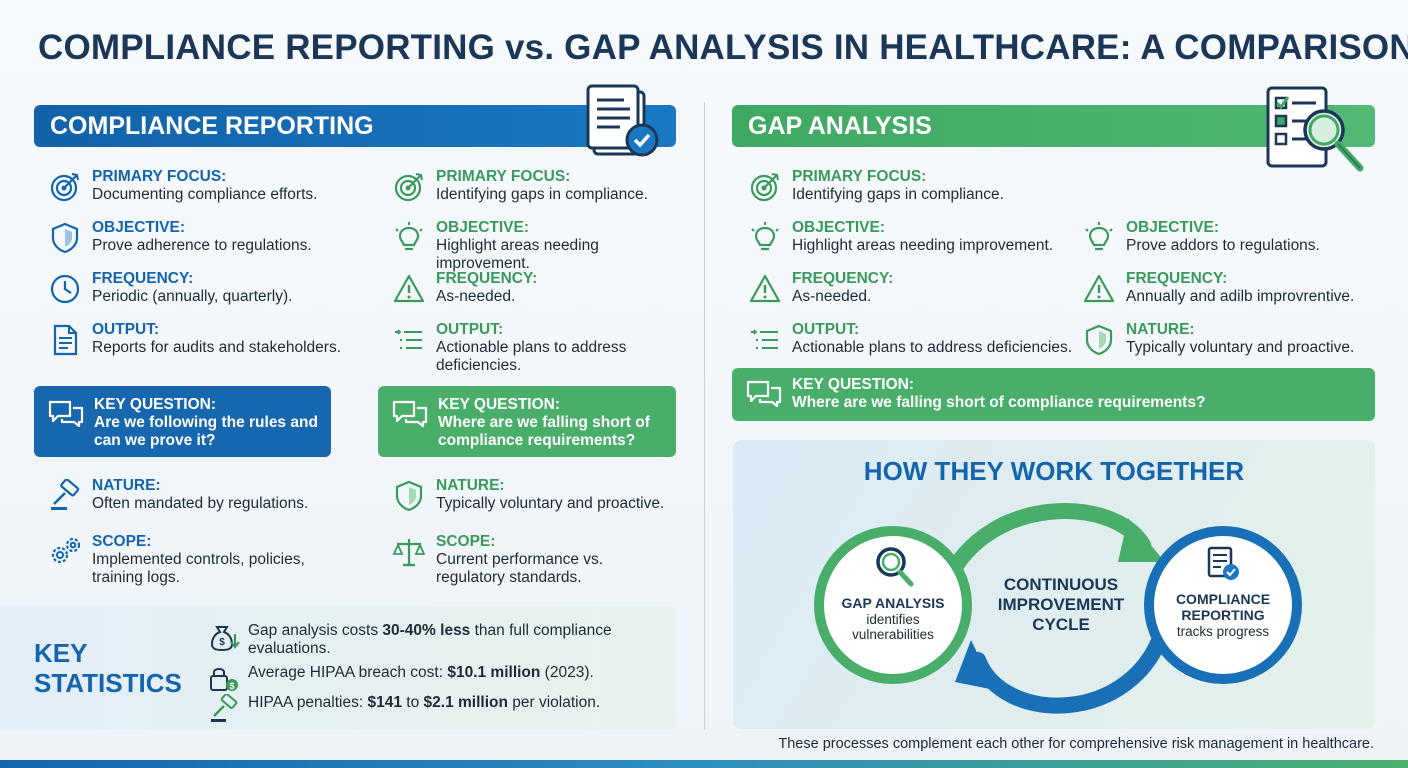  What do you see at coordinates (1045, 545) in the screenshot?
I see `cycle-arrow-top` at bounding box center [1045, 545].